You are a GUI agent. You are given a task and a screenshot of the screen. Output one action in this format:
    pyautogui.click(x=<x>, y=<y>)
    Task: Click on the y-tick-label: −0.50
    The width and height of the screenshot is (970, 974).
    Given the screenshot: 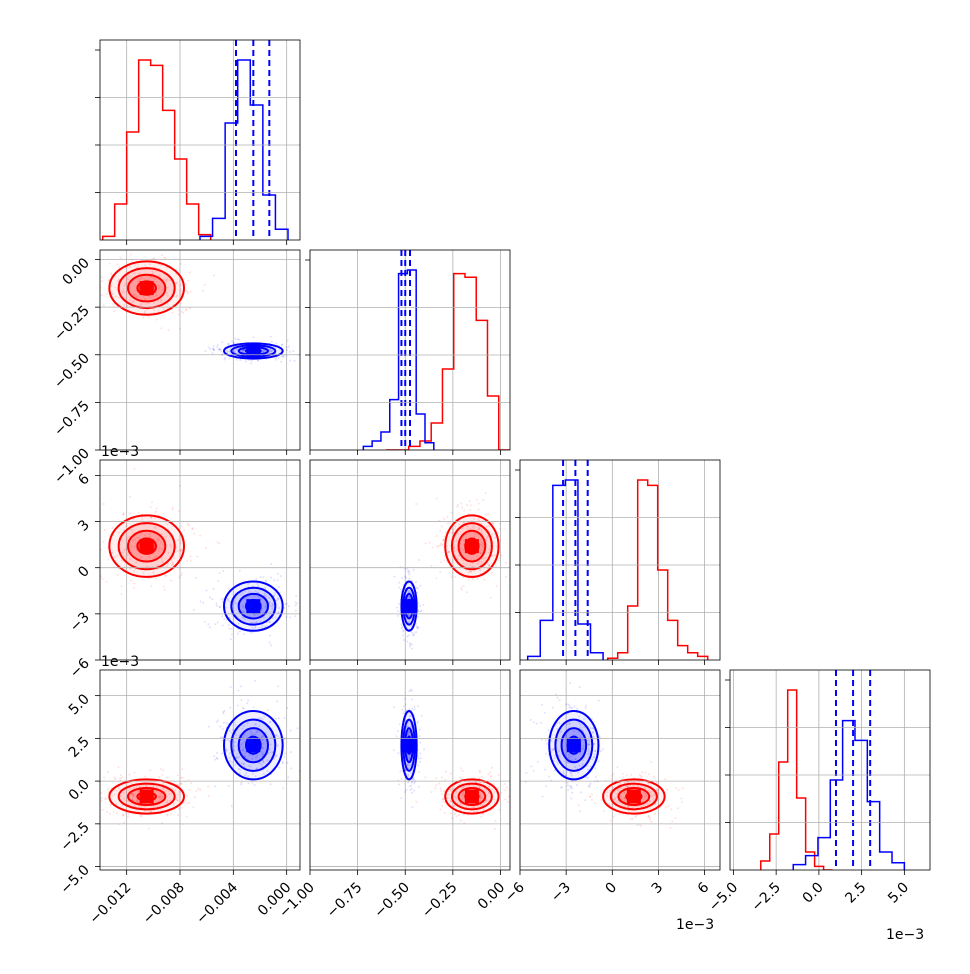 What is the action you would take?
    pyautogui.click(x=72, y=371)
    